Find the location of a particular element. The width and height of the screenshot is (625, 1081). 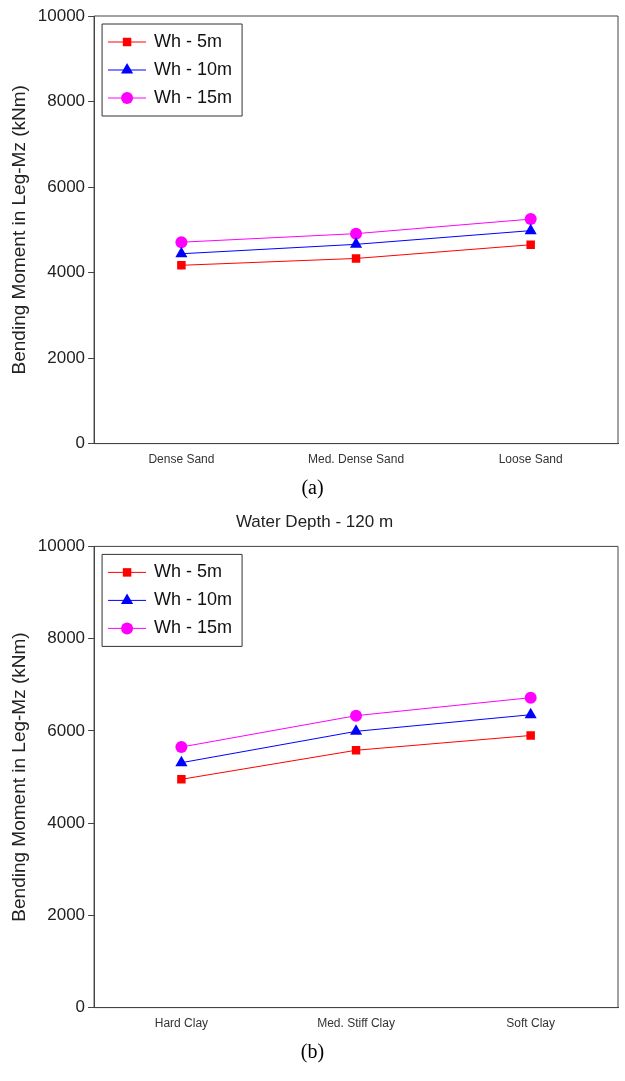

x-tick-label: Hard Clay is located at coordinates (181, 1023).